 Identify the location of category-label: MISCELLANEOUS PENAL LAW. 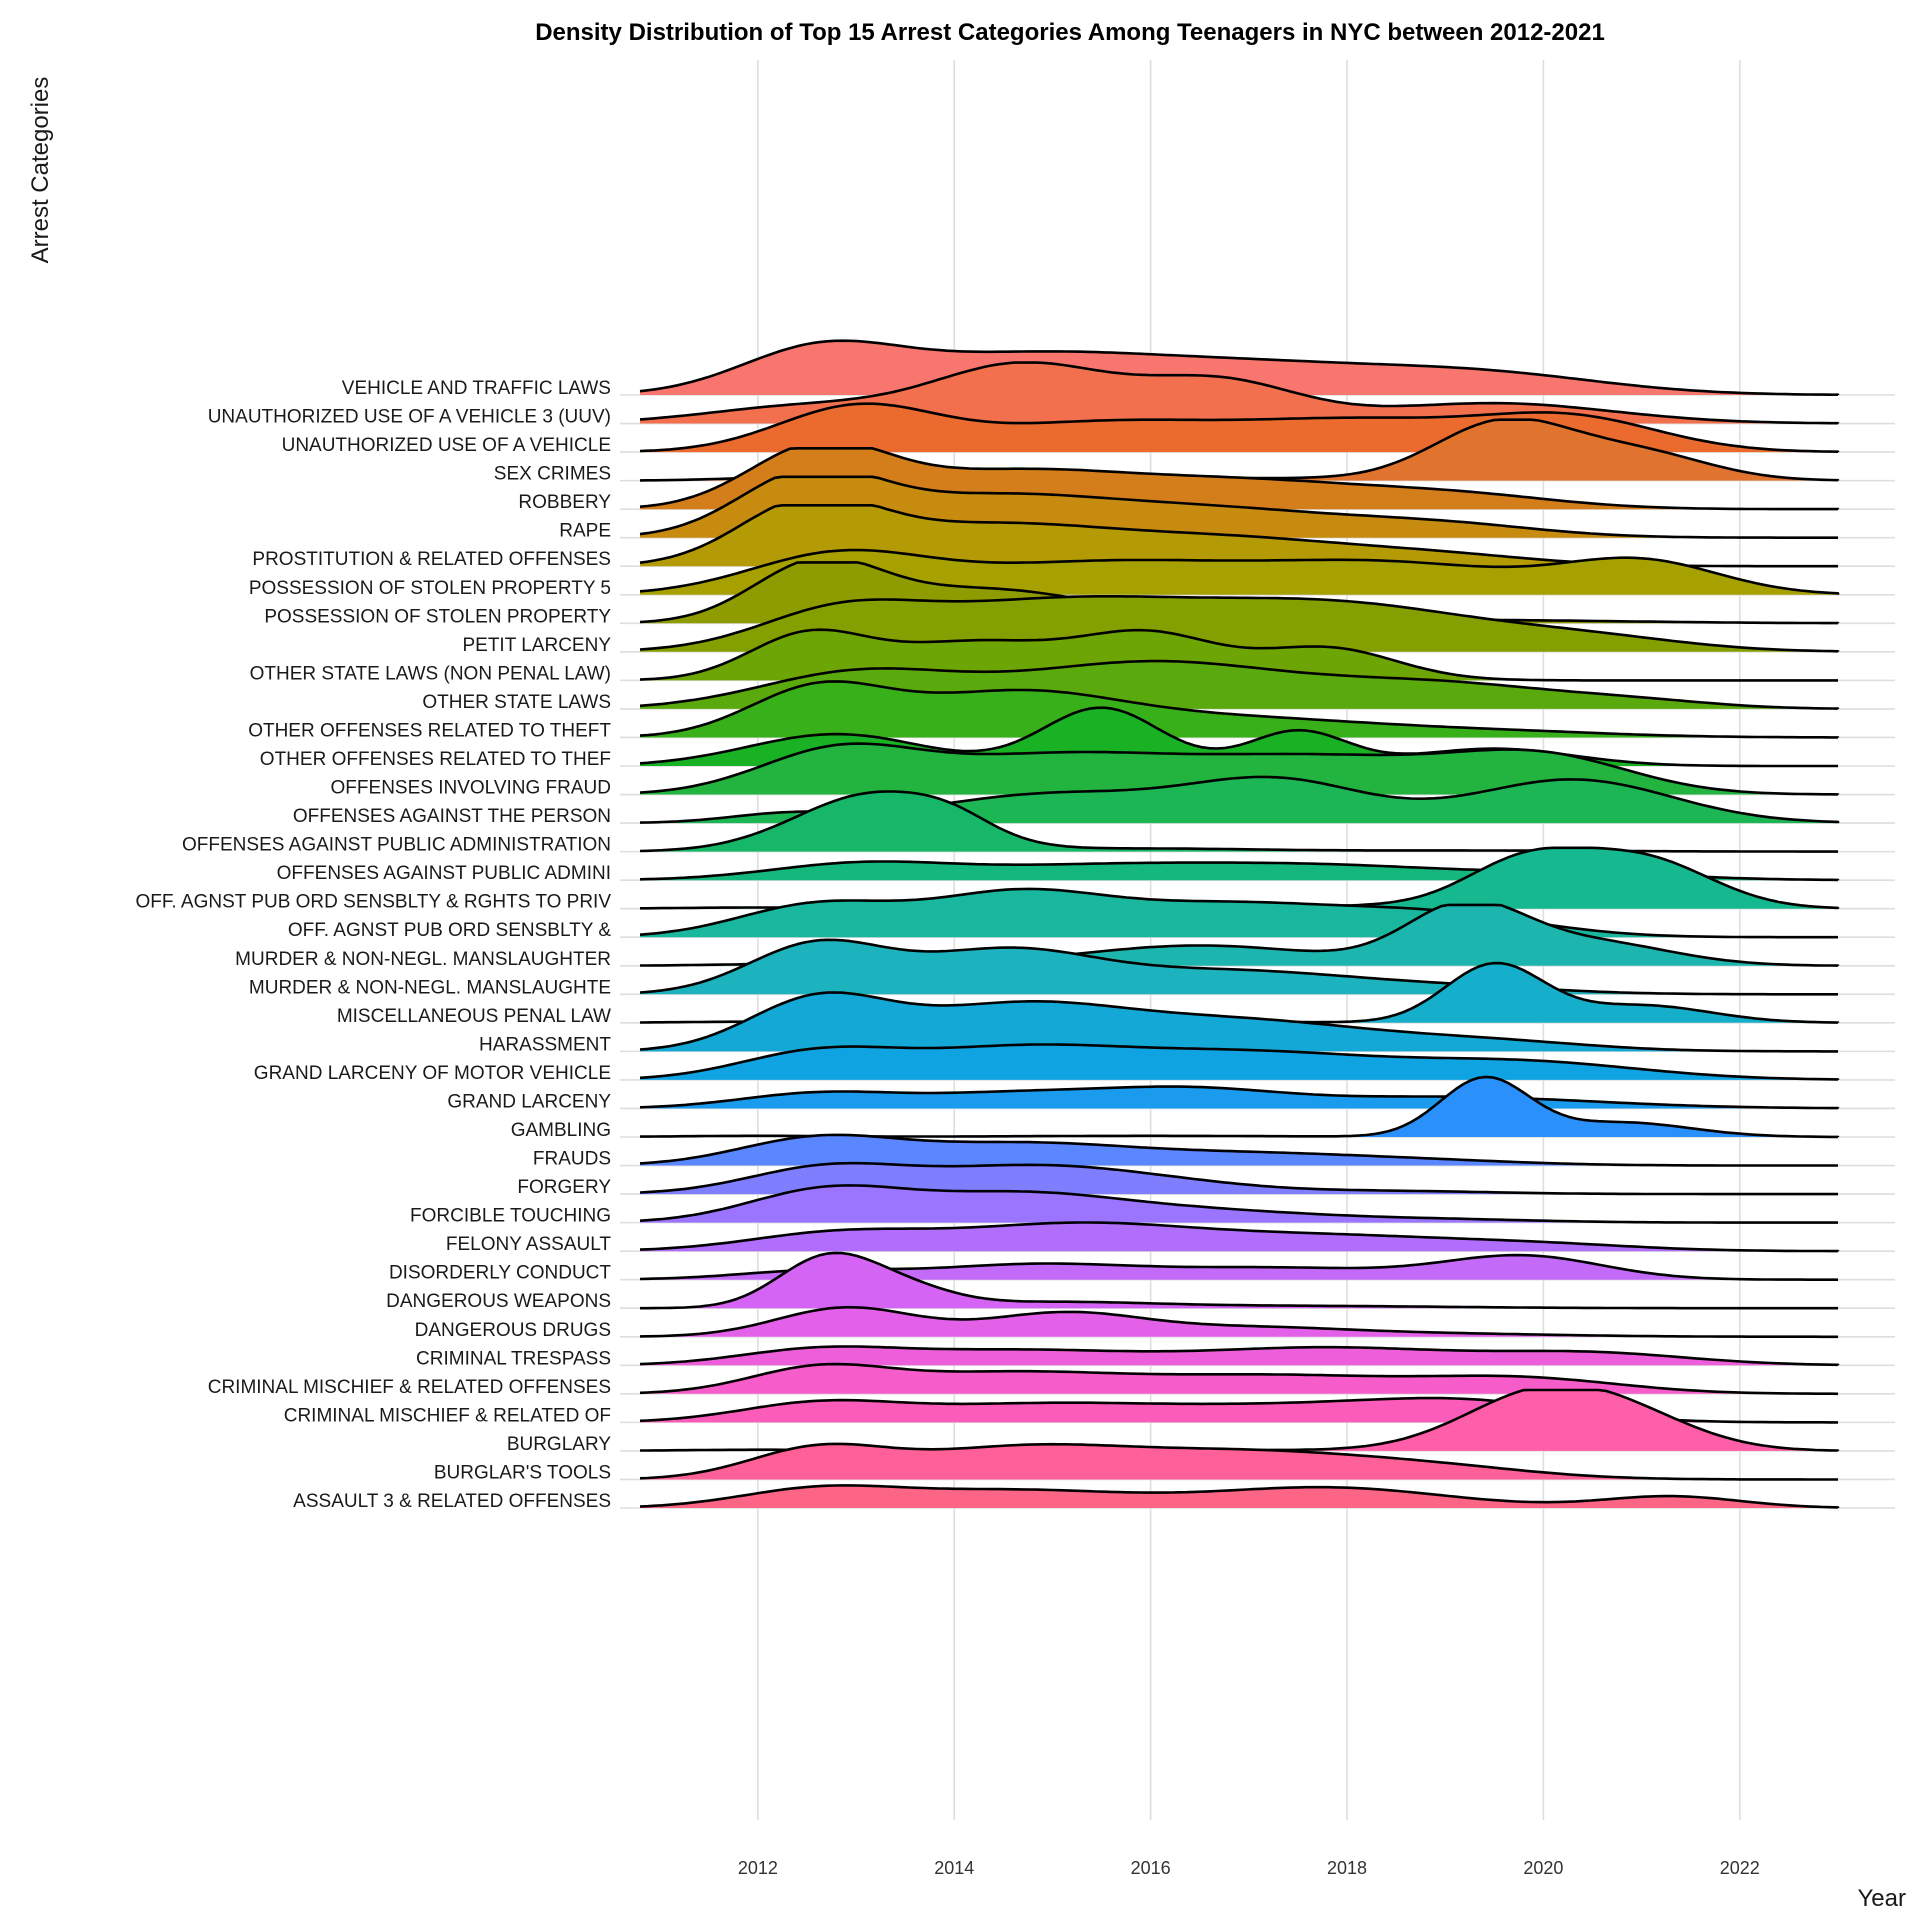
(474, 1016).